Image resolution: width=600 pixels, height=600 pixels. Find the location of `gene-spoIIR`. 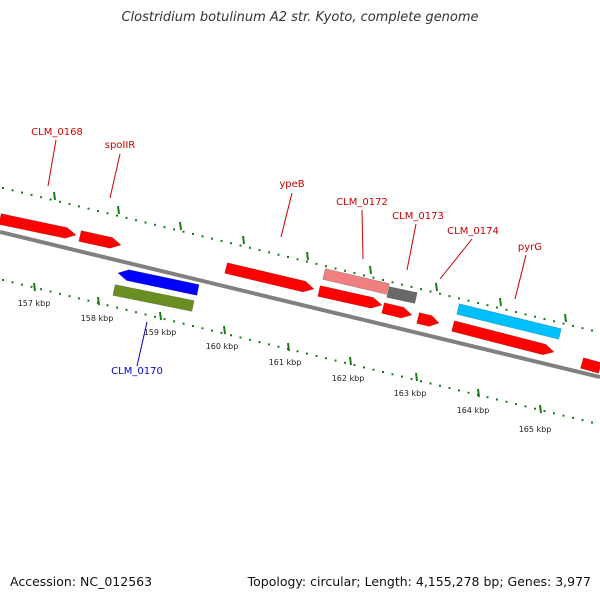

gene-spoIIR is located at coordinates (100, 239).